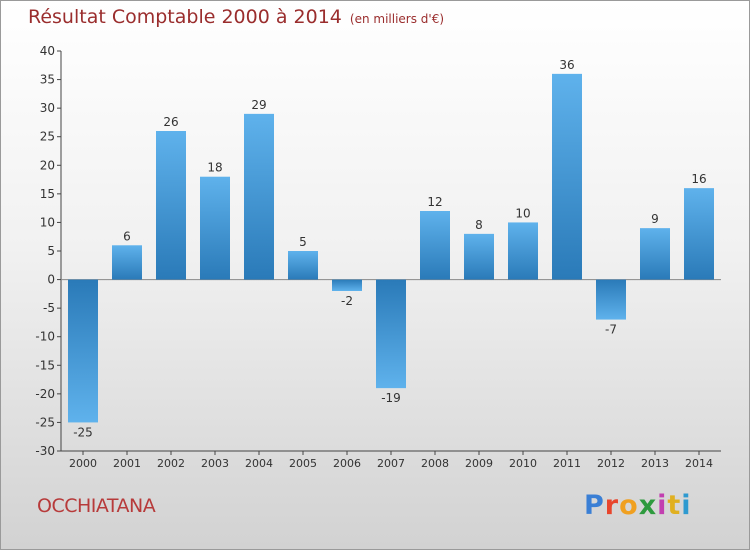  I want to click on data-label-2006: -2, so click(347, 301).